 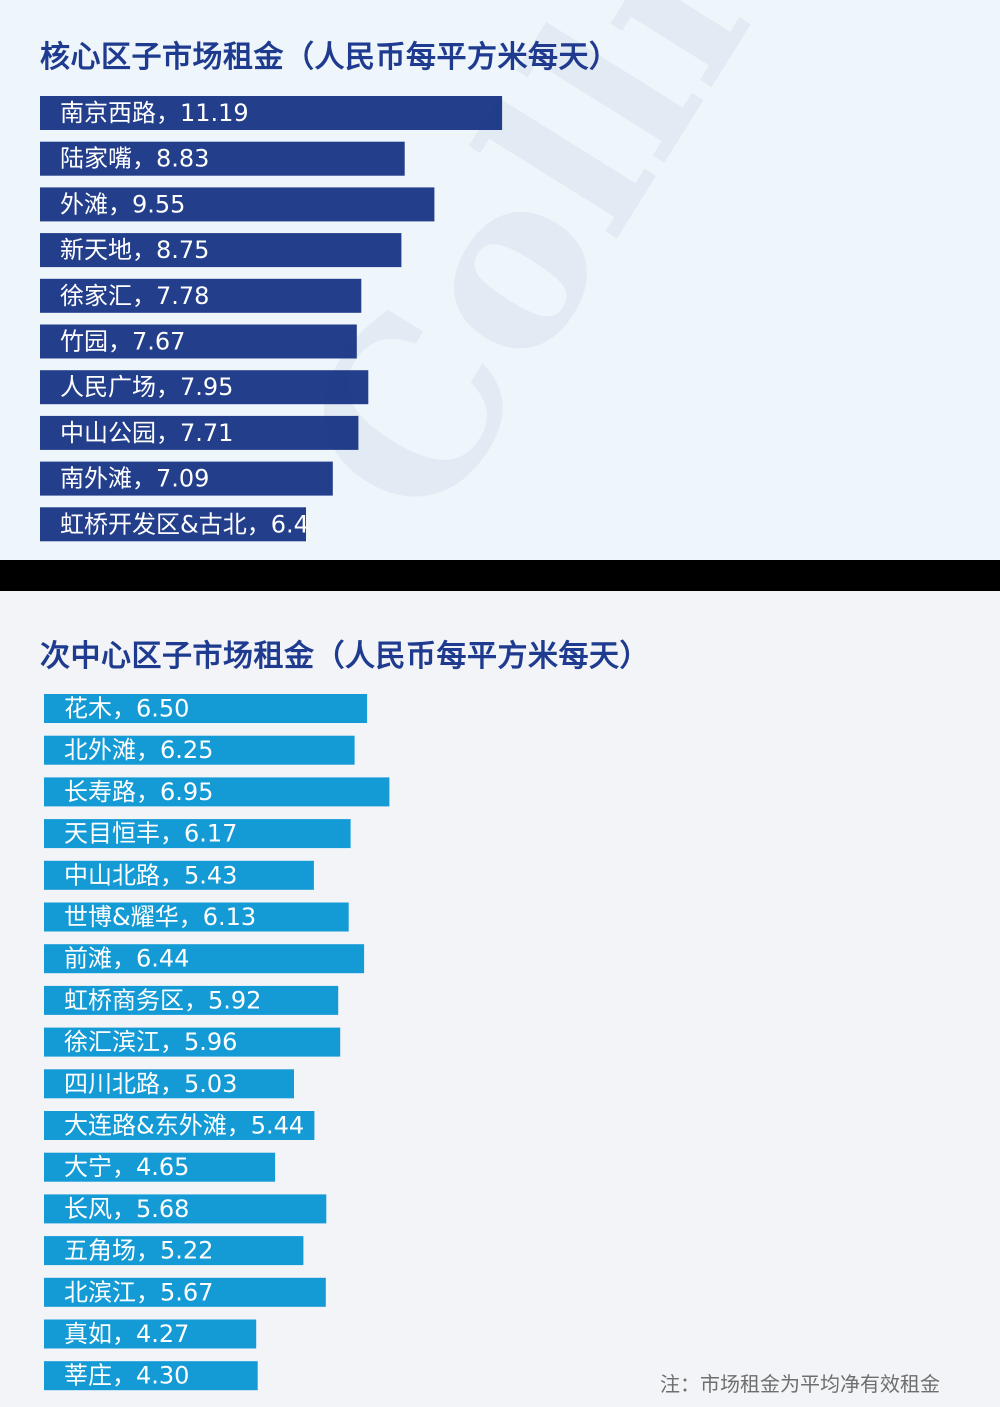 I want to click on sub-bar-label-16: 真如，4.27, so click(x=126, y=1334).